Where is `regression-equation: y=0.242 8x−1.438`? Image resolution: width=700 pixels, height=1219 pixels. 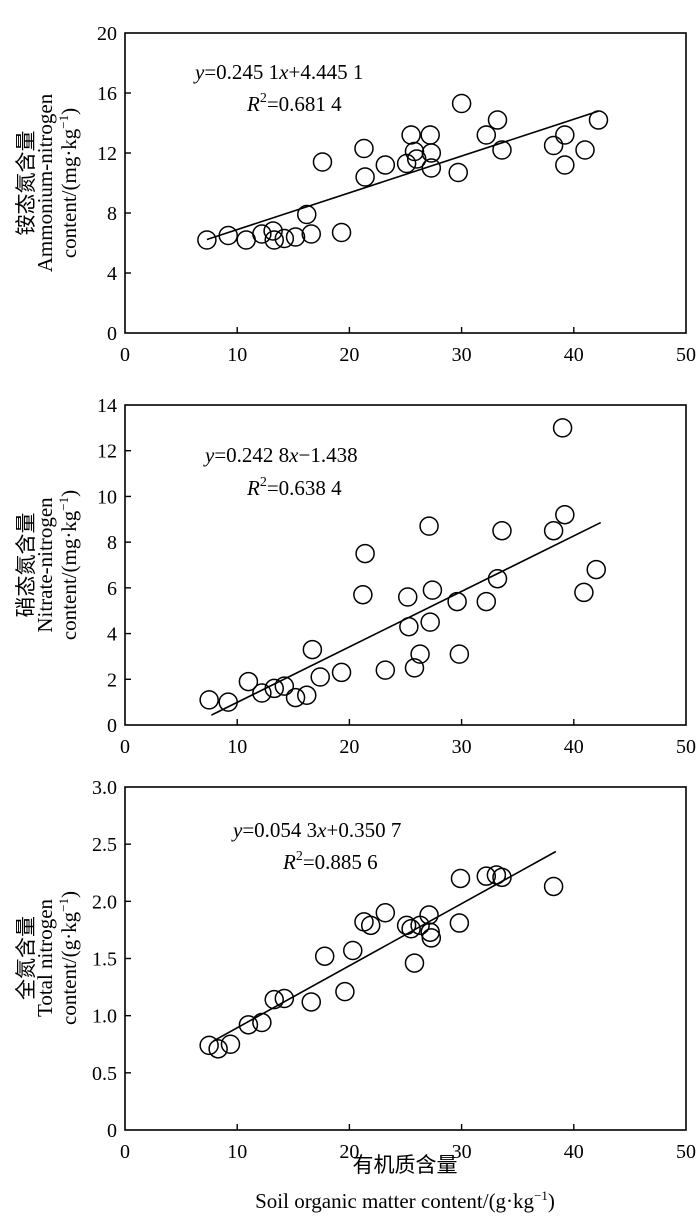 regression-equation: y=0.242 8x−1.438 is located at coordinates (280, 455).